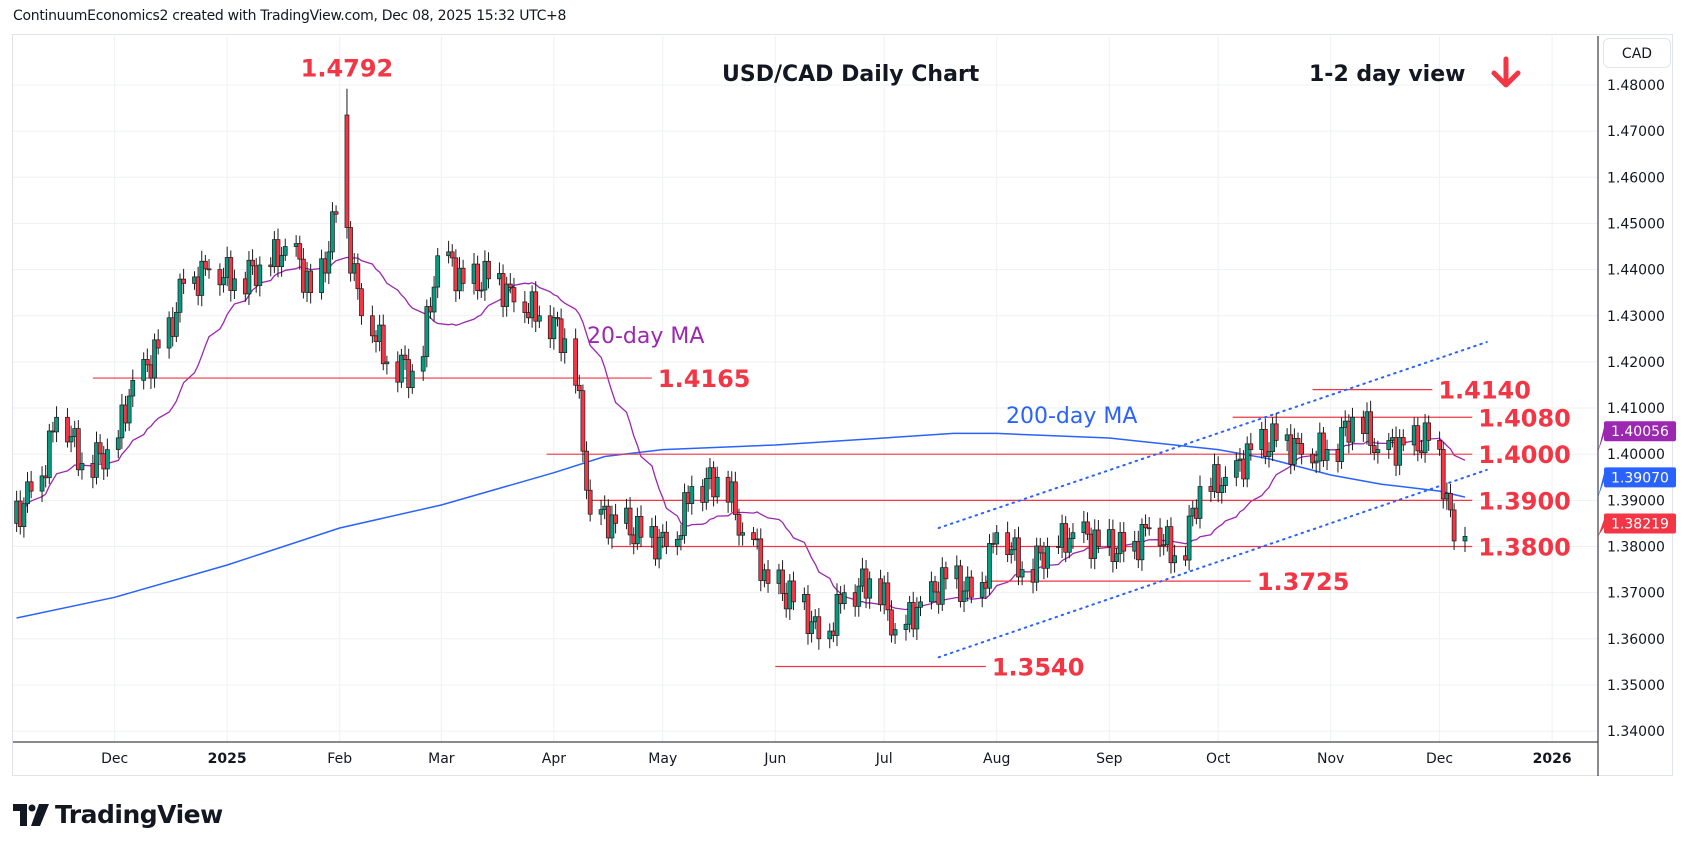 The image size is (1687, 851). Describe the element at coordinates (1640, 525) in the screenshot. I see `last-price-tag: 1.38219` at that location.